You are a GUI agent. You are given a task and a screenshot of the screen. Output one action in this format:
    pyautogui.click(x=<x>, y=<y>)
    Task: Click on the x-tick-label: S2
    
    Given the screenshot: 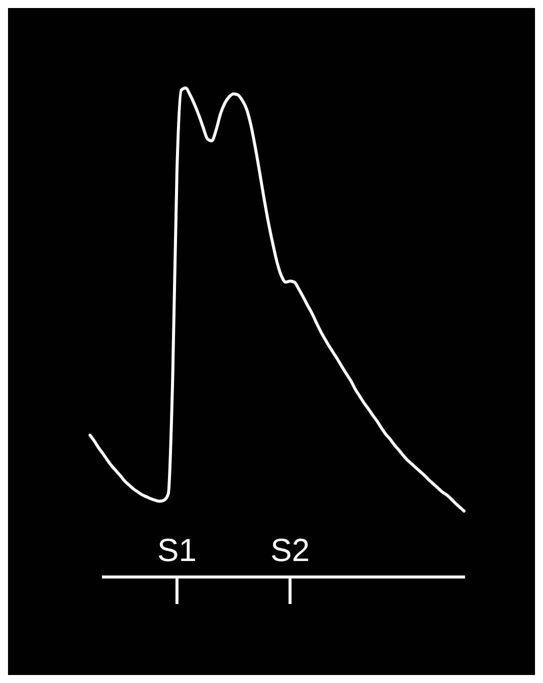 What is the action you would take?
    pyautogui.click(x=290, y=550)
    